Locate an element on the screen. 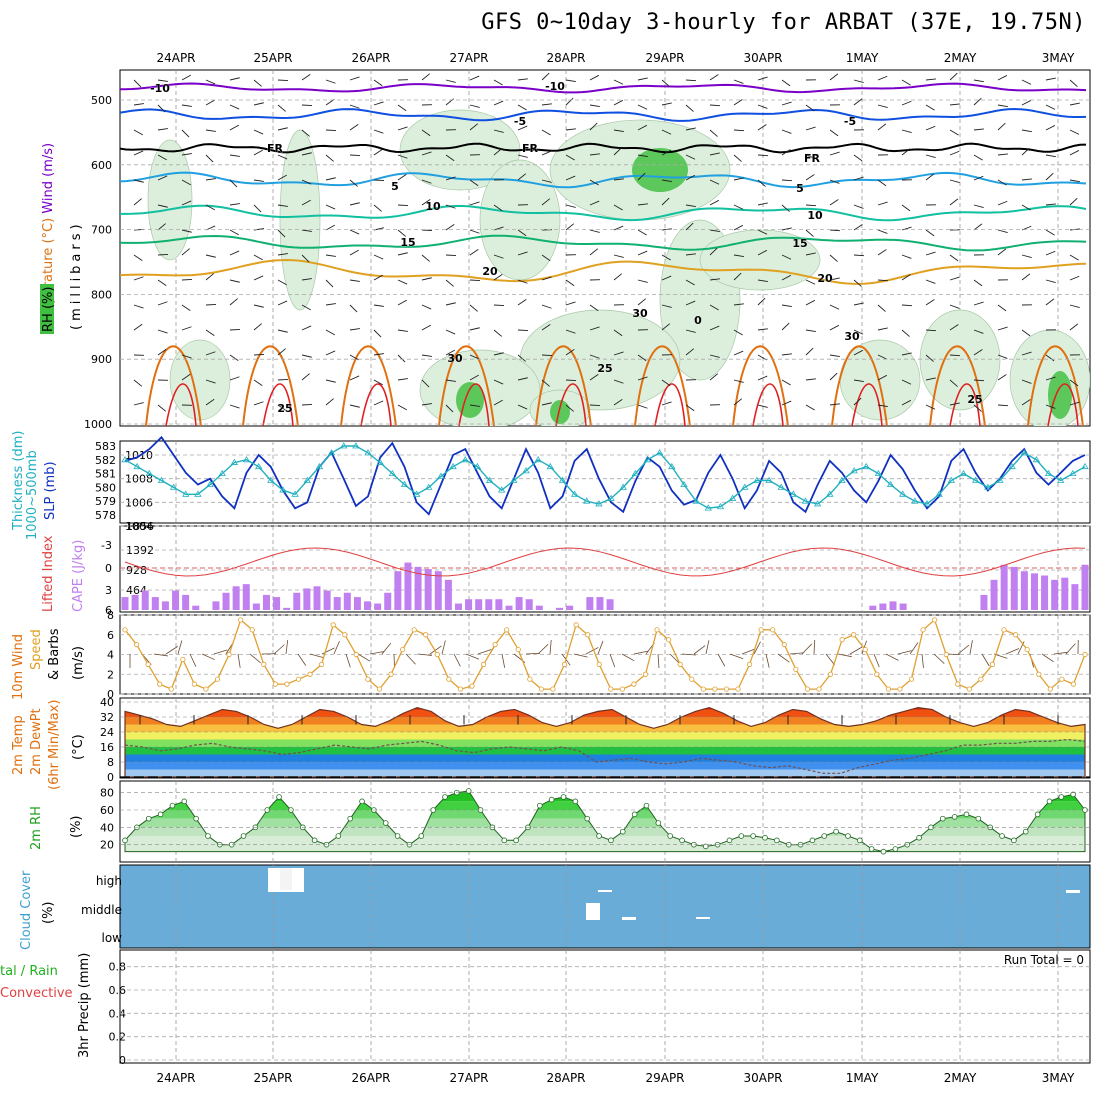 The height and width of the screenshot is (1100, 1100). contour-label: 10 is located at coordinates (433, 206).